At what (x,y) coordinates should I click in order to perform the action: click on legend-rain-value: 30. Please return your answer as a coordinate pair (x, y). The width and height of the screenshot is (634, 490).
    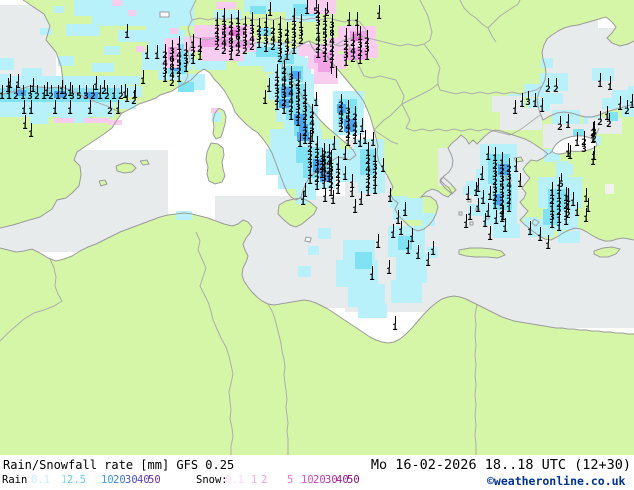
    Looking at the image, I should click on (131, 480).